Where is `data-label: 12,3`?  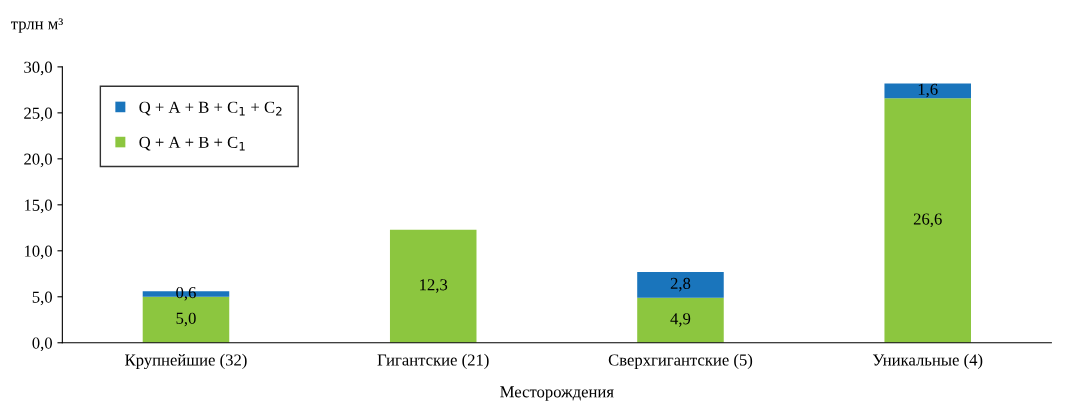 data-label: 12,3 is located at coordinates (434, 286).